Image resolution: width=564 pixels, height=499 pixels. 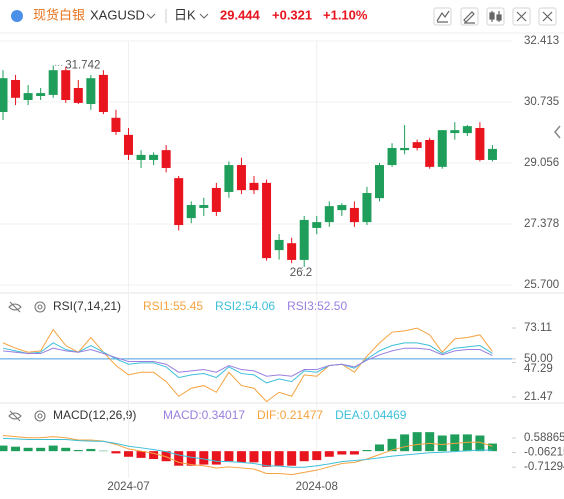 What do you see at coordinates (185, 14) in the screenshot?
I see `period: 日K` at bounding box center [185, 14].